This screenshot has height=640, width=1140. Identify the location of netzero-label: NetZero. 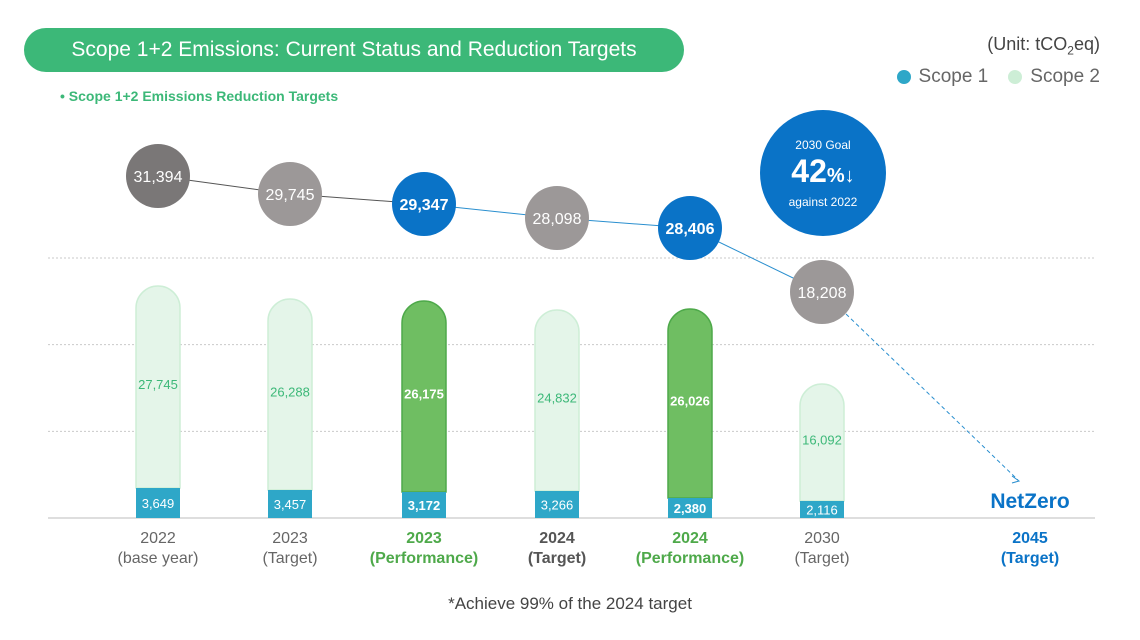
(1029, 501).